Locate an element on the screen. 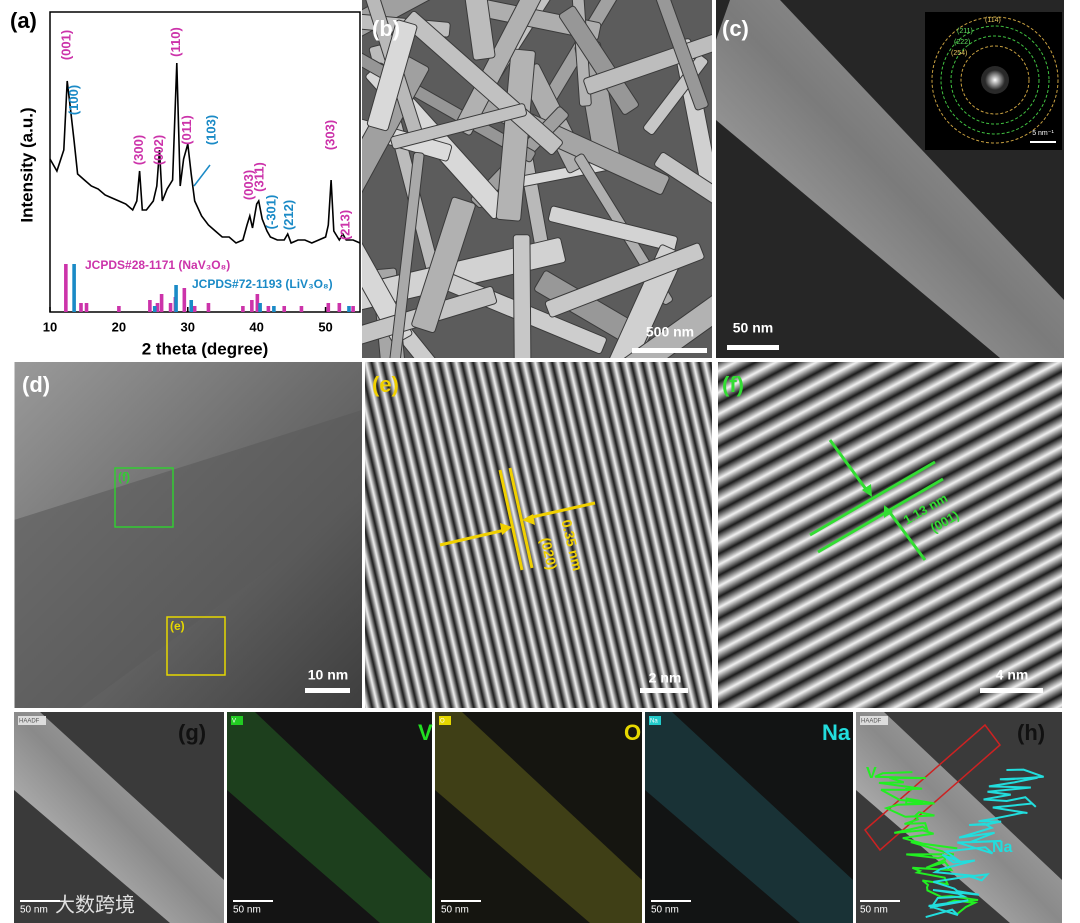 The image size is (1080, 923). map-tag-label: O is located at coordinates (442, 722).